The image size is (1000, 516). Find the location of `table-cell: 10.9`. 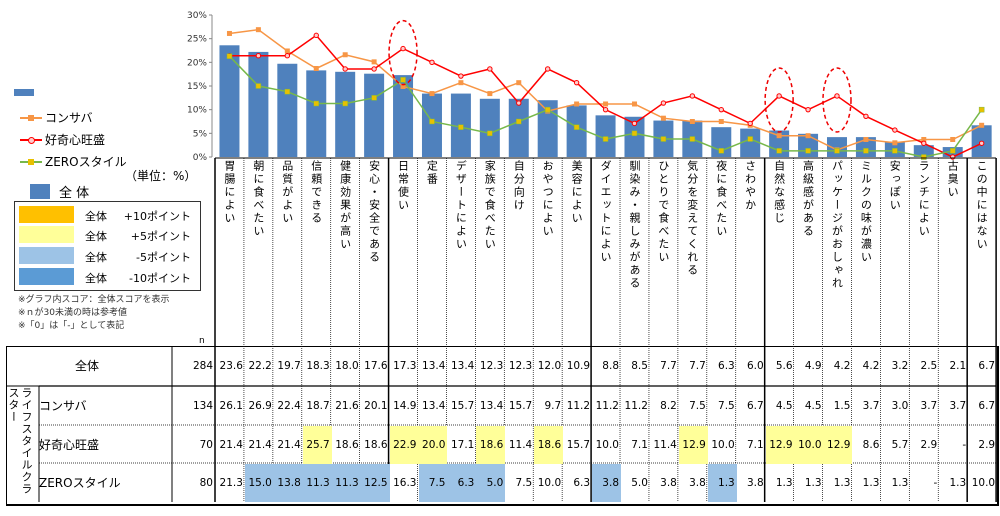

table-cell: 10.9 is located at coordinates (578, 366).